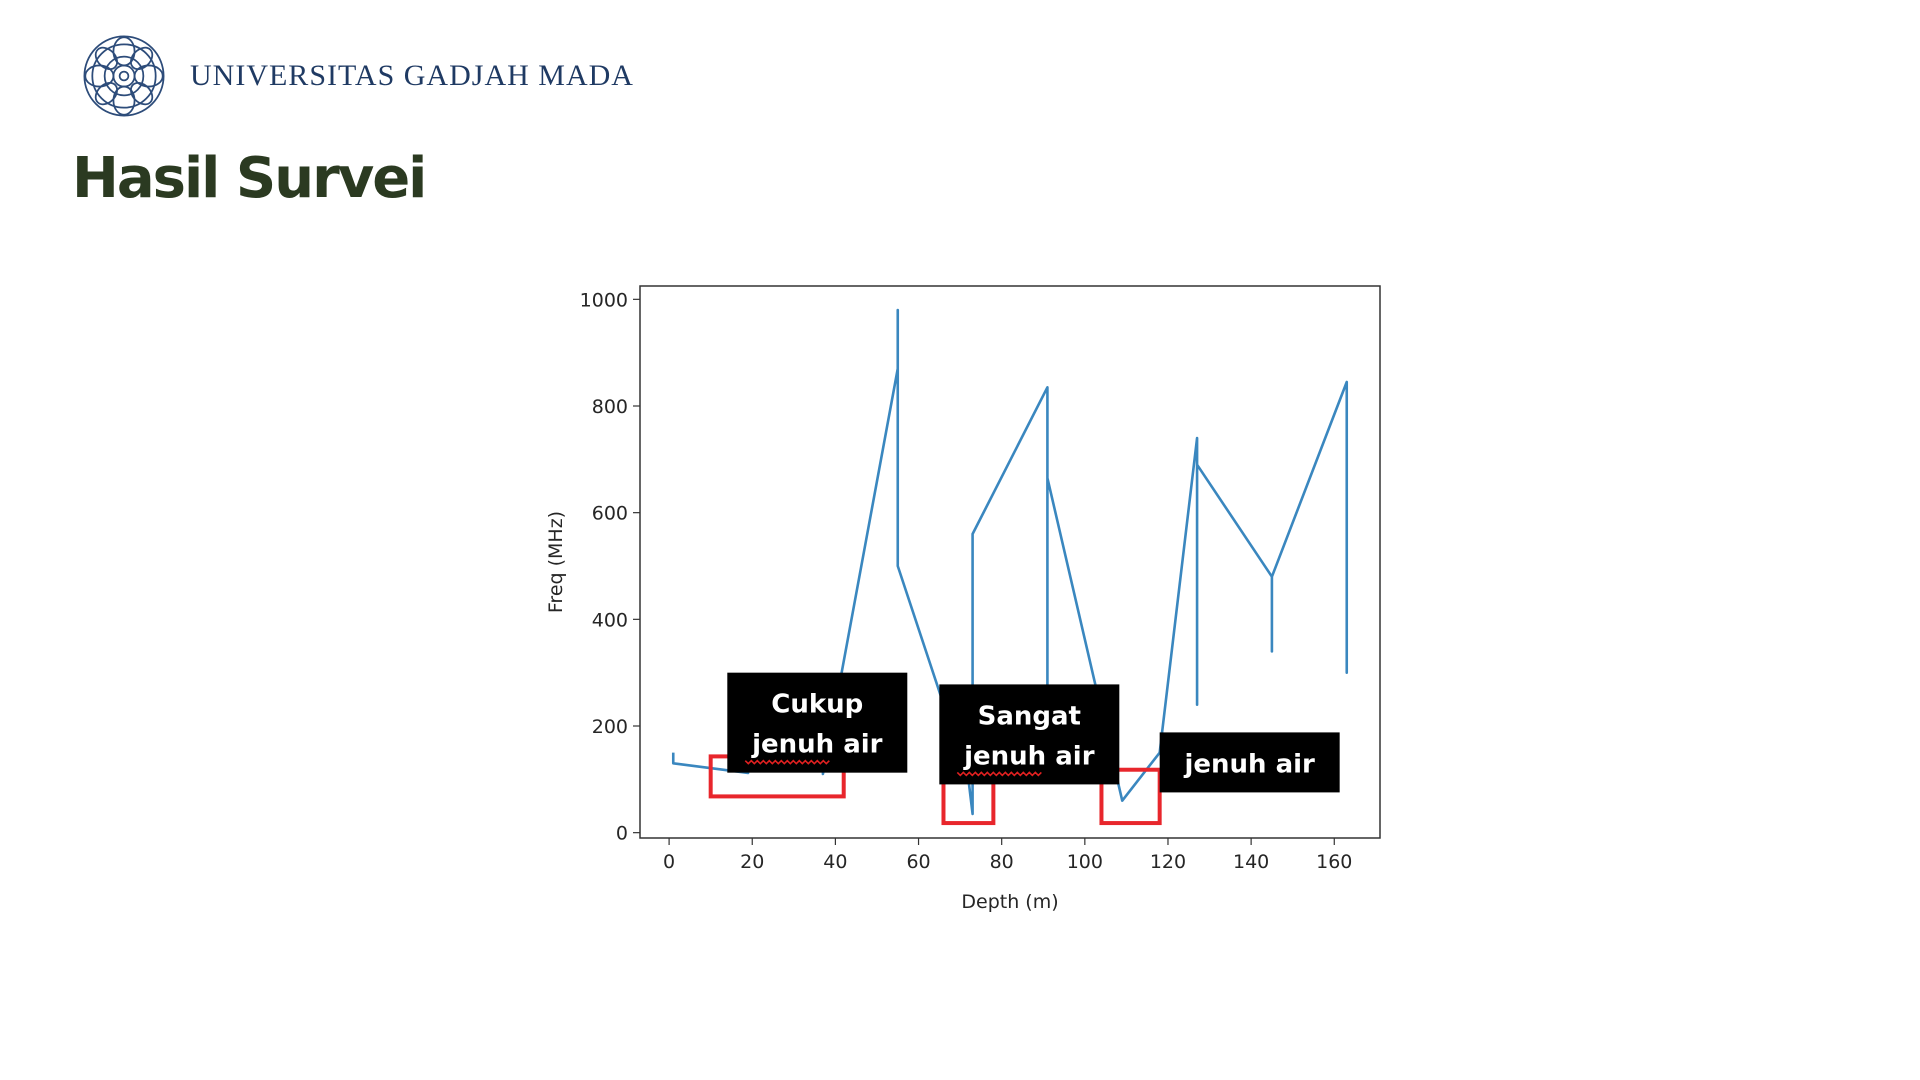 The height and width of the screenshot is (1080, 1920). What do you see at coordinates (835, 862) in the screenshot?
I see `x-tick-label: 40` at bounding box center [835, 862].